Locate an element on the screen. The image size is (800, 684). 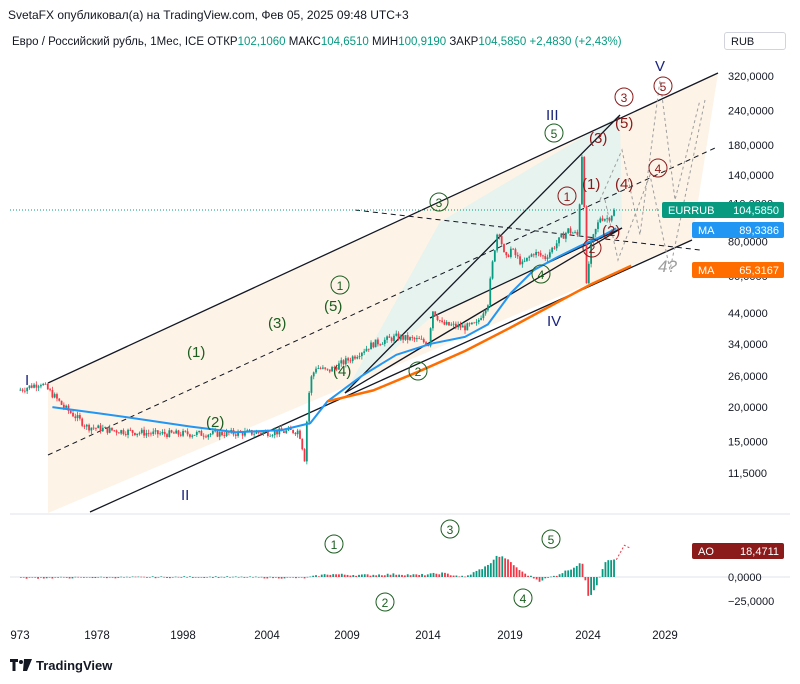
time-tick-label: 1978 is located at coordinates (97, 636).